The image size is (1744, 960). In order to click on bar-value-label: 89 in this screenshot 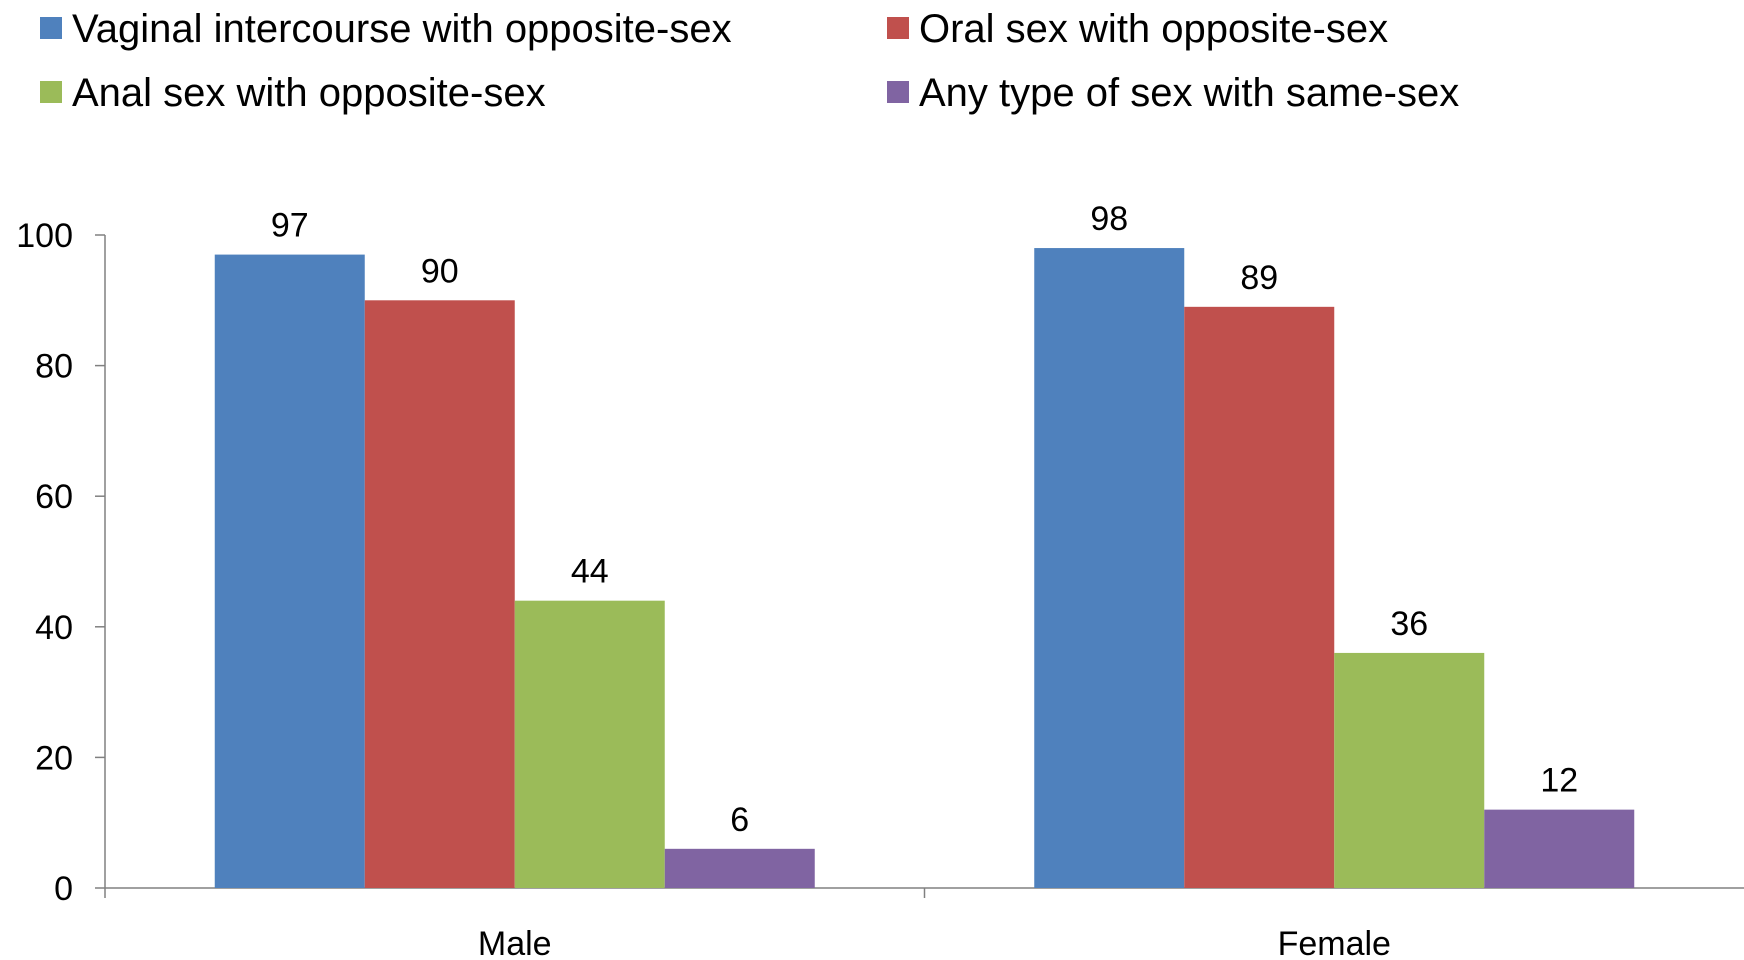, I will do `click(1259, 278)`.